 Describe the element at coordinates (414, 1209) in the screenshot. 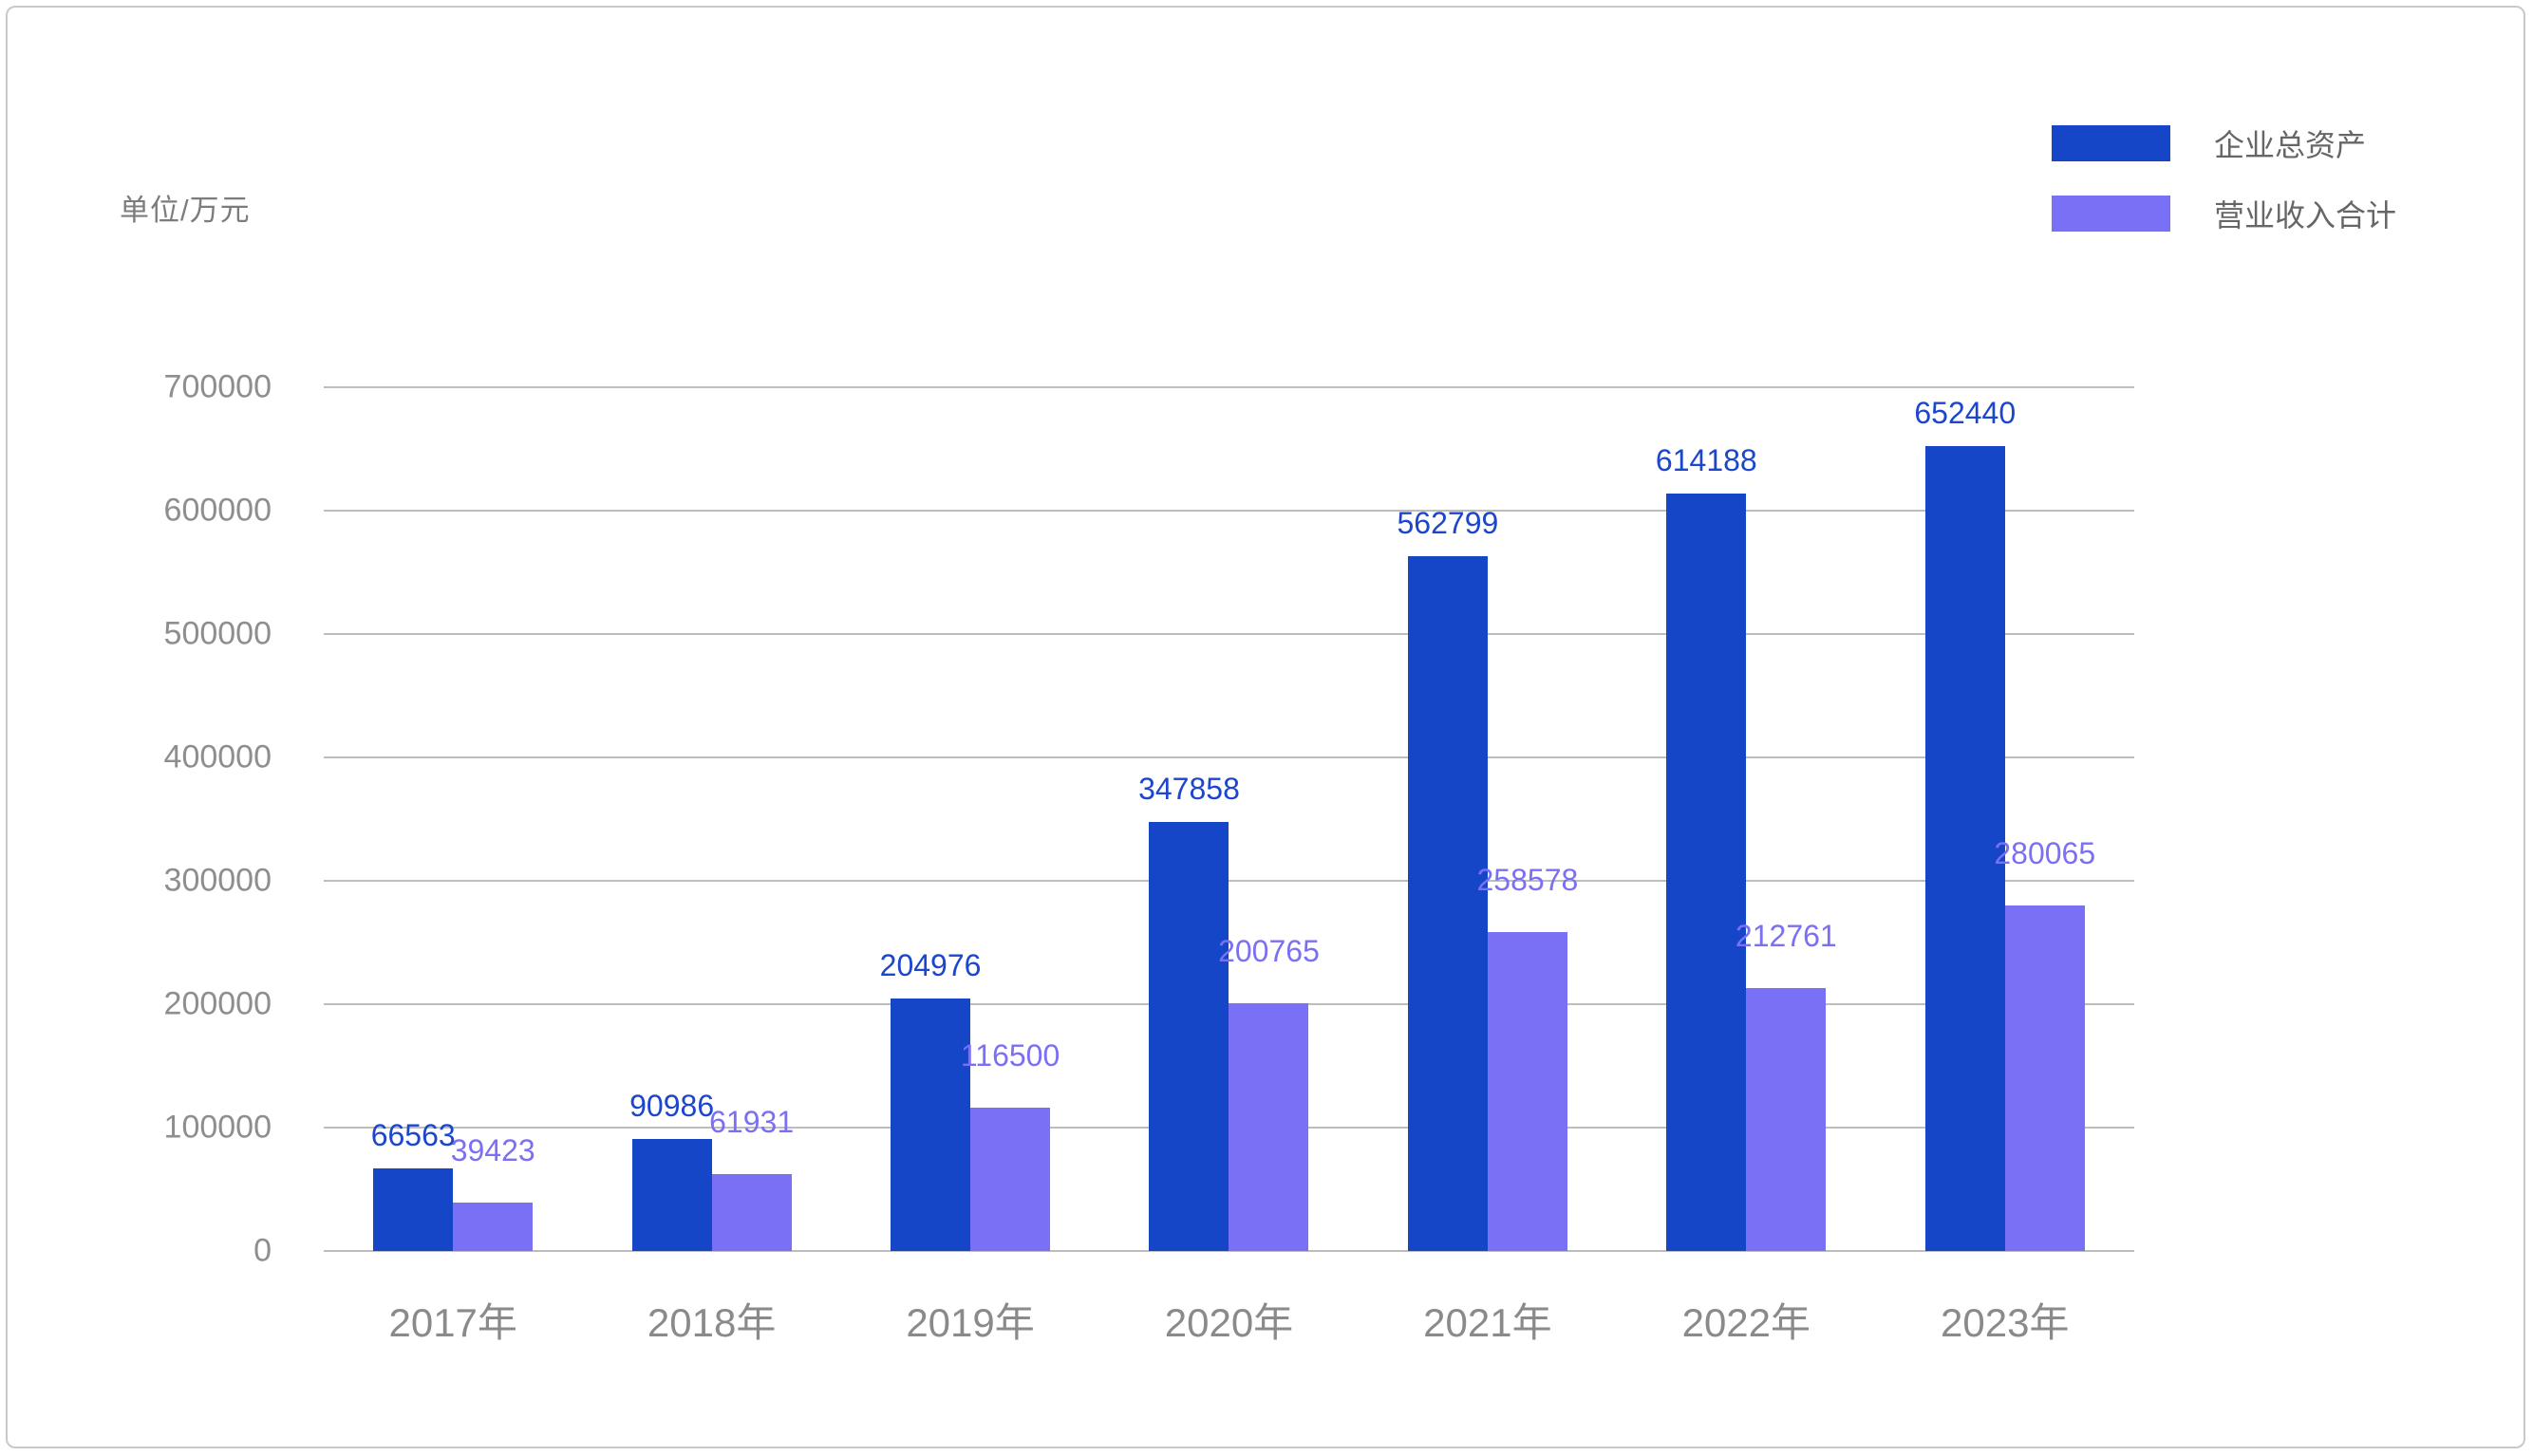

I see `bar-企业总资产-2017年` at that location.